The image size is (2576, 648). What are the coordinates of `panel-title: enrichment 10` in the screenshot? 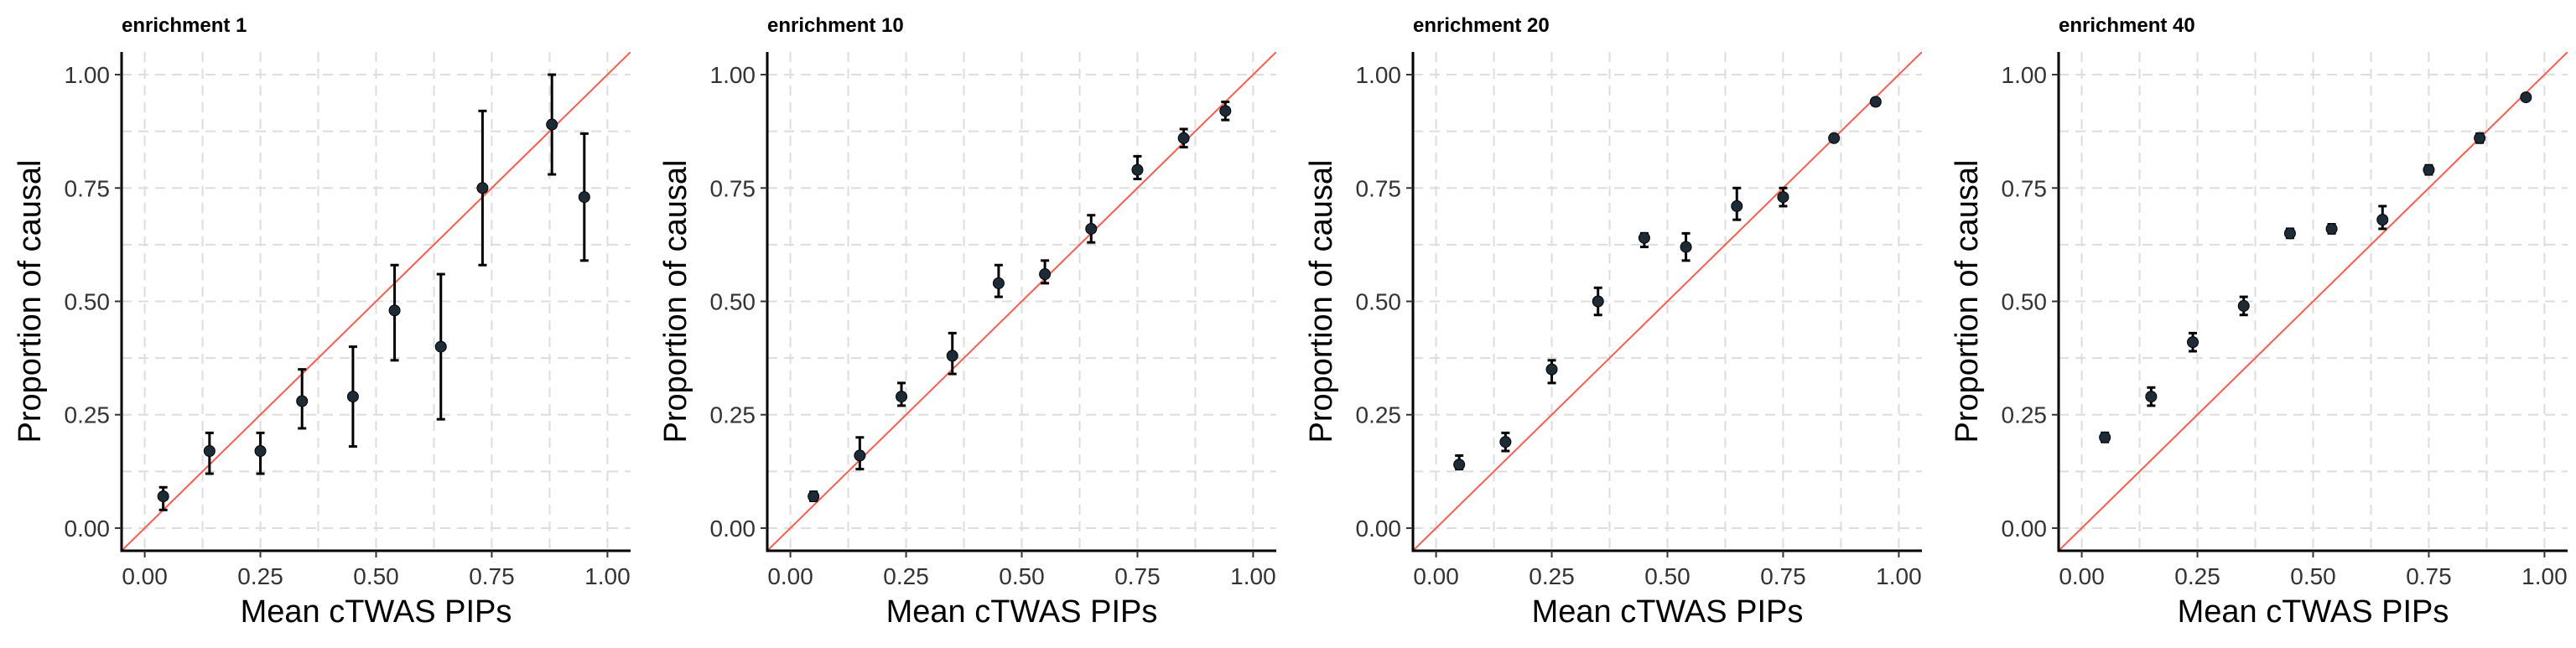 It's located at (835, 25).